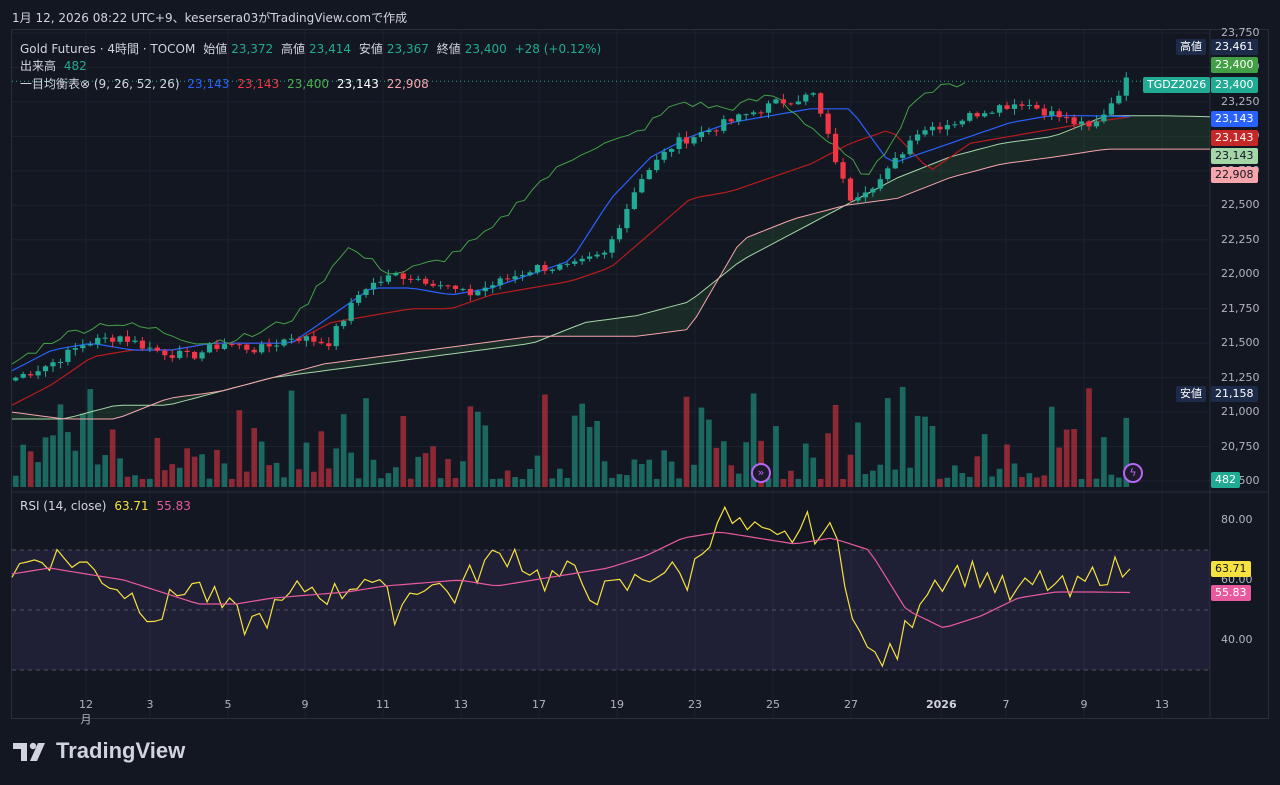  What do you see at coordinates (173, 506) in the screenshot?
I see `rsi-ma-value: 55.83` at bounding box center [173, 506].